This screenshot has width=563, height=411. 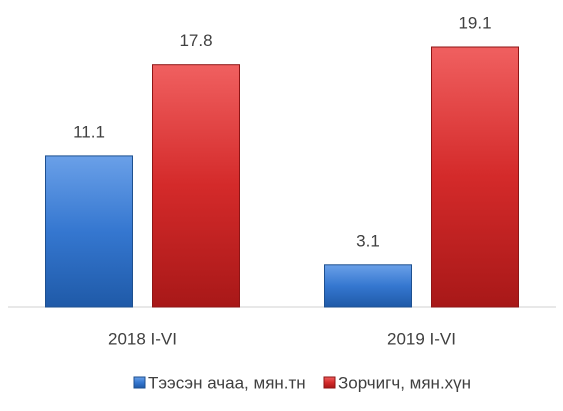 I want to click on x-tick-label: 2019 I-VI, so click(x=421, y=338).